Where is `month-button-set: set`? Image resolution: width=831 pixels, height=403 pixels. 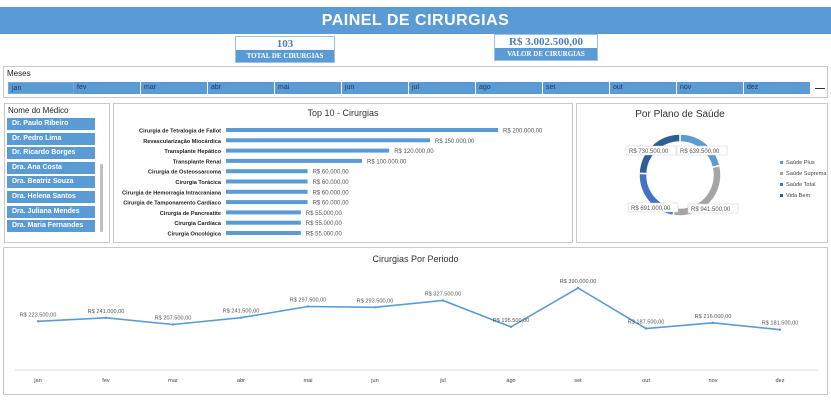
month-button-set: set is located at coordinates (576, 88).